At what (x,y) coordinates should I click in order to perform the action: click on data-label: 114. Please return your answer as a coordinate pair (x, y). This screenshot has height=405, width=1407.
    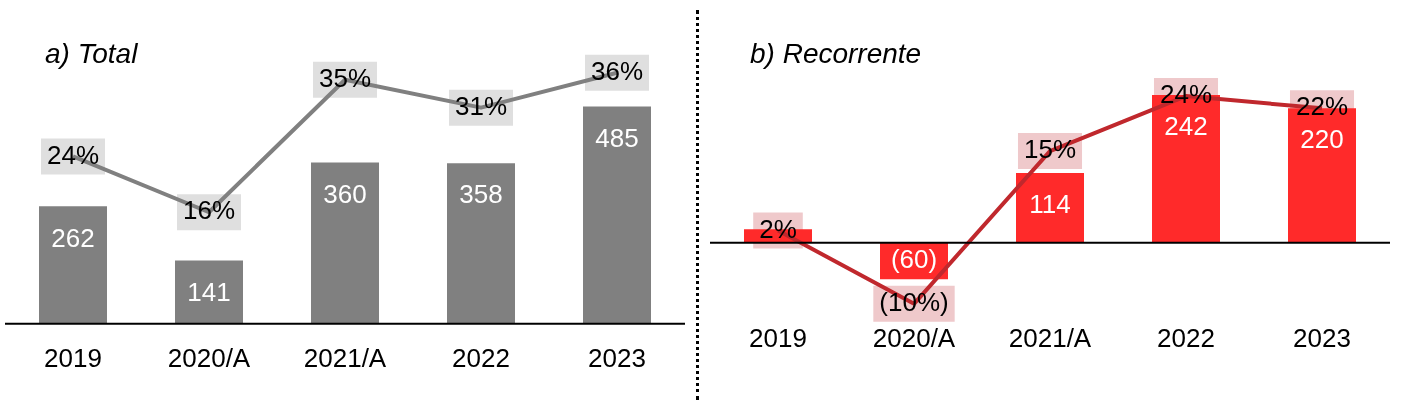
    Looking at the image, I should click on (1050, 204).